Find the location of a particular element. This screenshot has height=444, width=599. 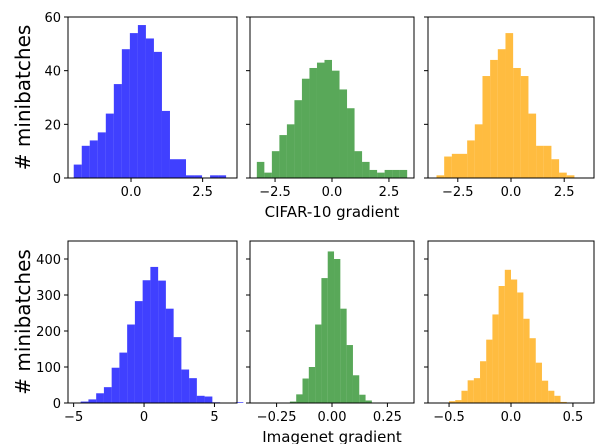

y-tick-label: 300 is located at coordinates (48, 296).